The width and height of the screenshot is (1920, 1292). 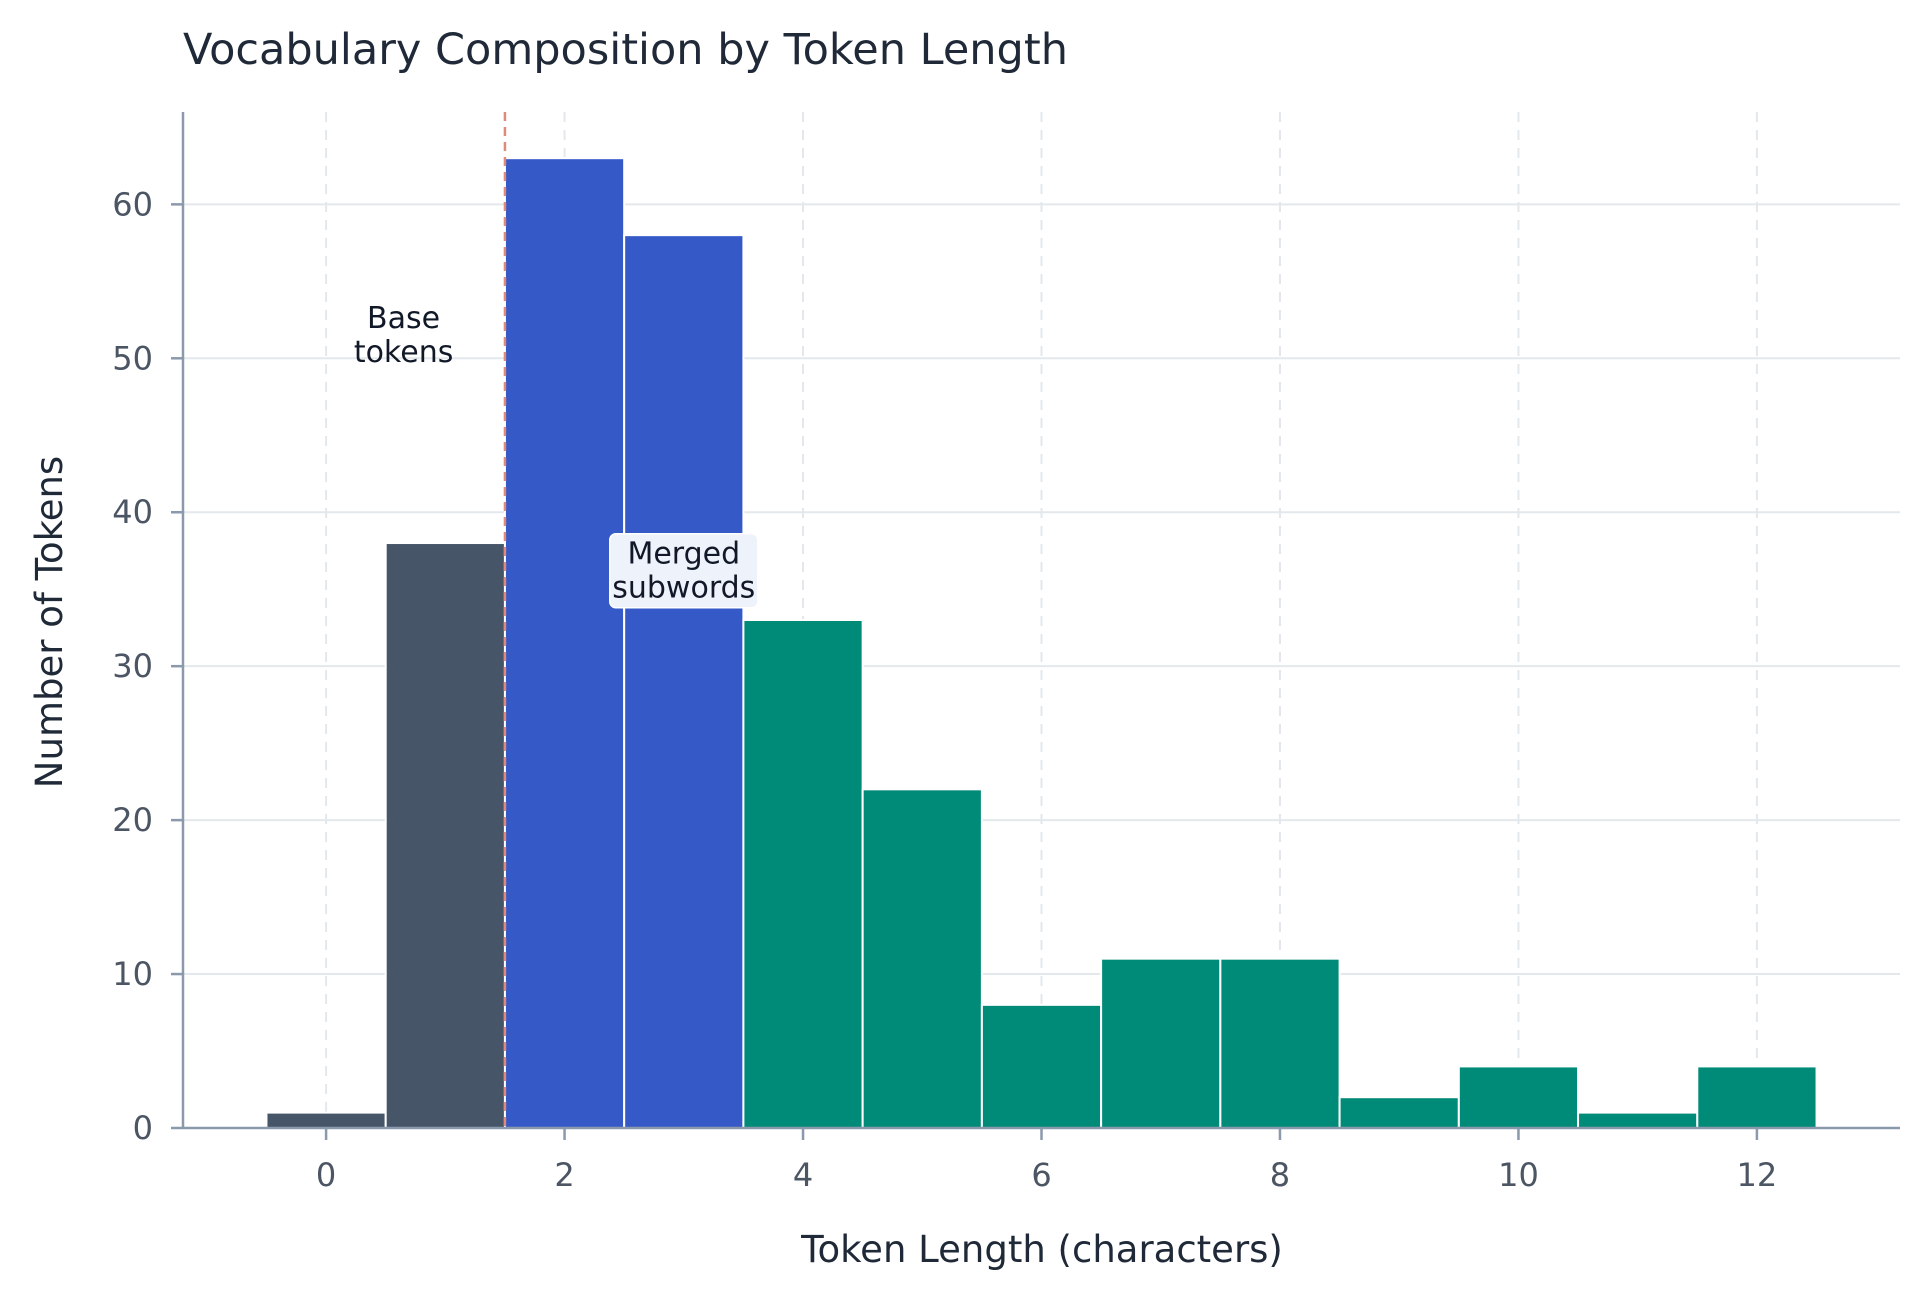 What do you see at coordinates (132, 358) in the screenshot?
I see `y-tick-label: 50` at bounding box center [132, 358].